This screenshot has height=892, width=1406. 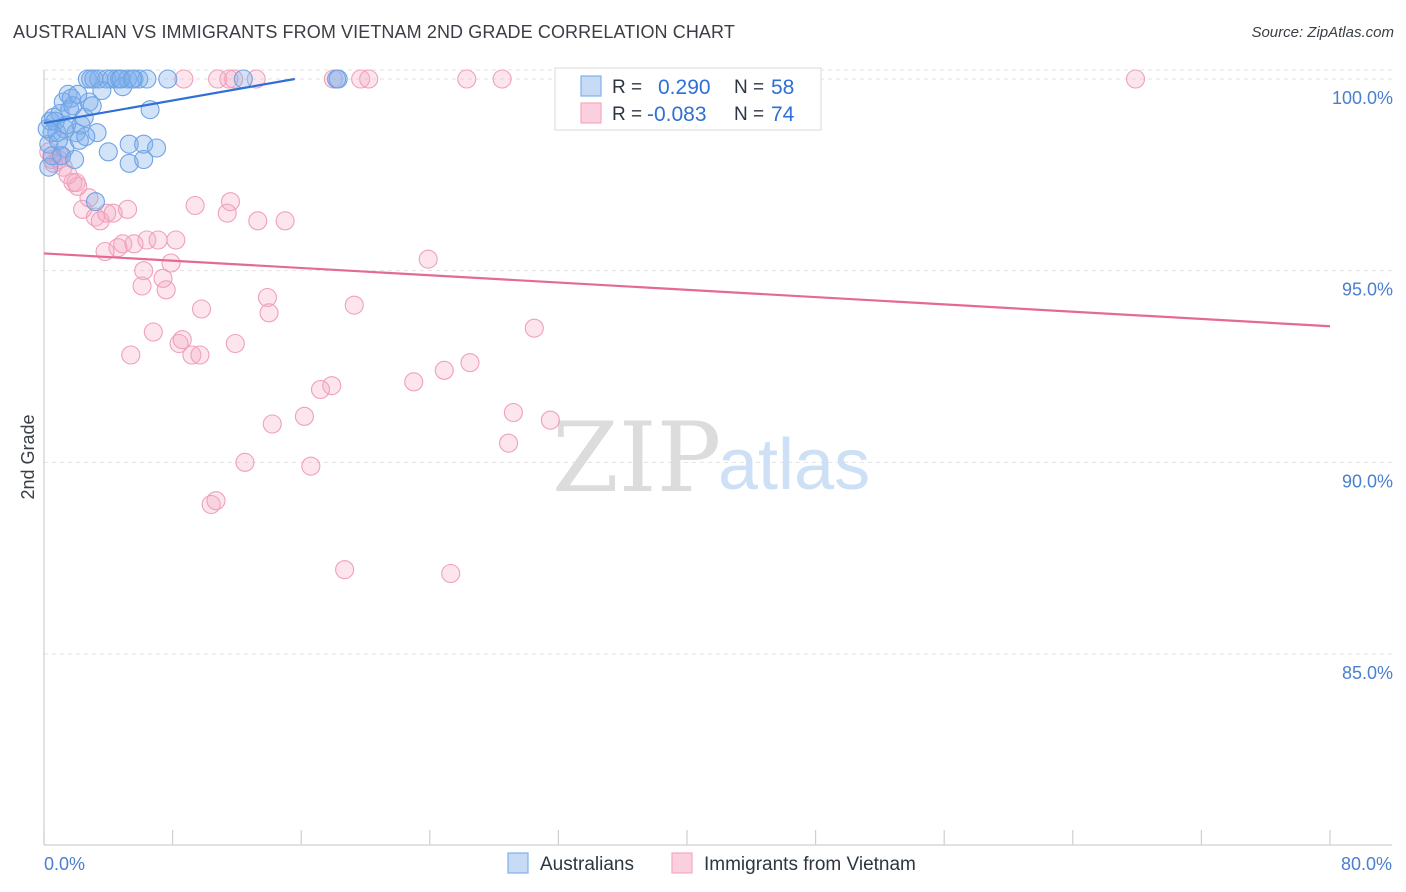 What do you see at coordinates (587, 864) in the screenshot?
I see `bottom-legend-label-australians: Australians` at bounding box center [587, 864].